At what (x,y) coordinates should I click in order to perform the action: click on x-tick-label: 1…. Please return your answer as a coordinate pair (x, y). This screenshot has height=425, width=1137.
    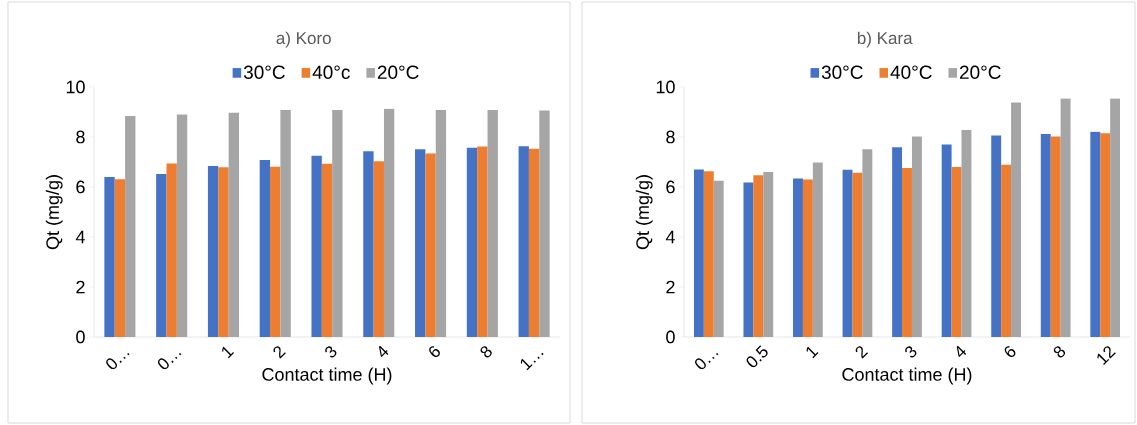
    Looking at the image, I should click on (532, 361).